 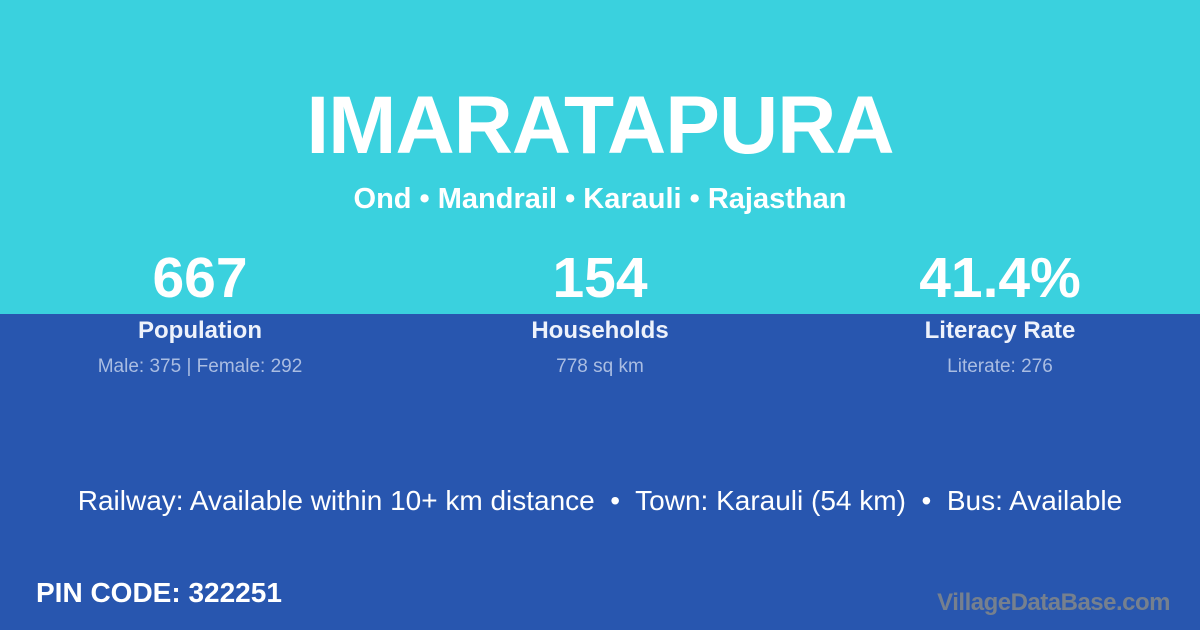 I want to click on pin-code: PIN CODE: 322251, so click(x=159, y=592).